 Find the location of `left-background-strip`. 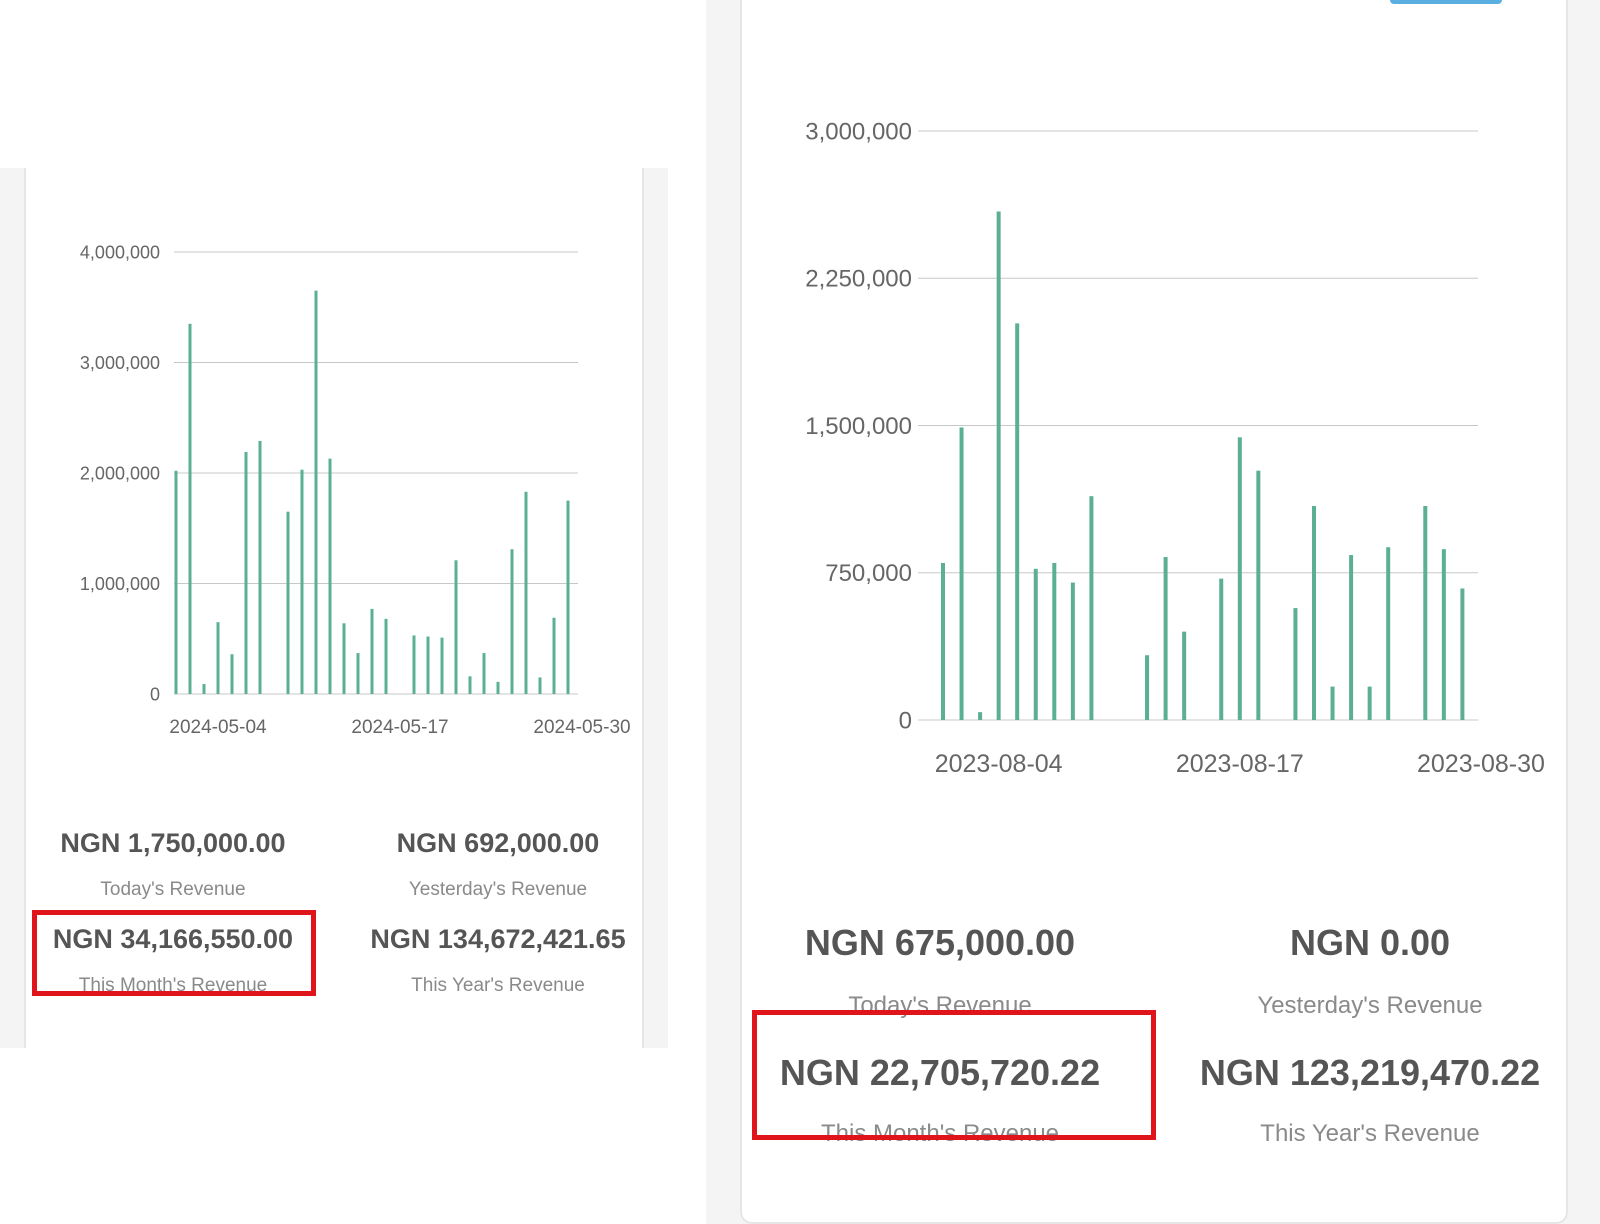

left-background-strip is located at coordinates (12, 608).